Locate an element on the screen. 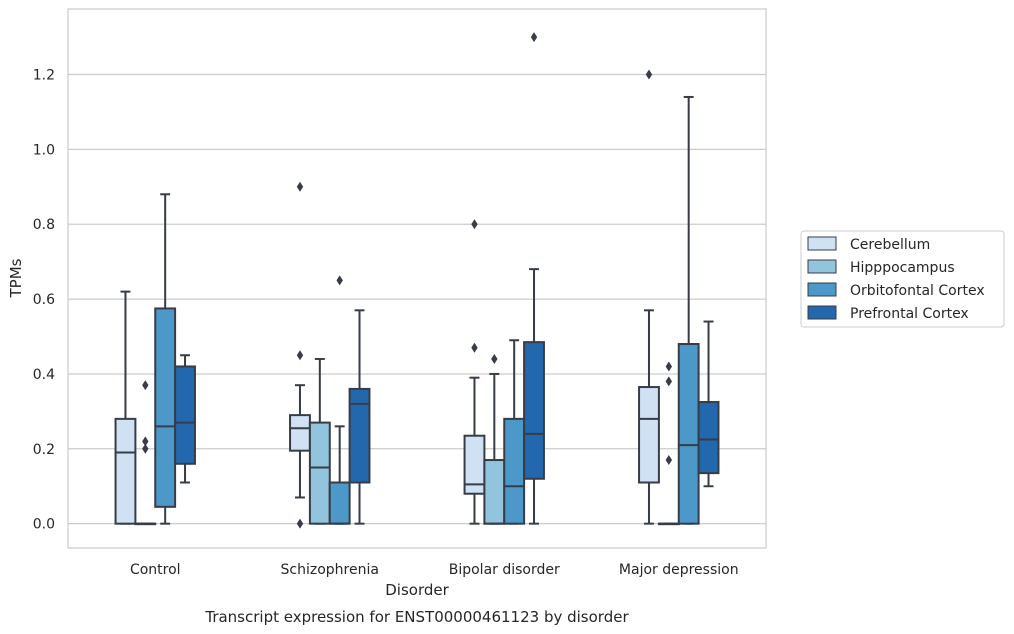 The width and height of the screenshot is (1014, 634). y-tick-label: 1.0 is located at coordinates (44, 150).